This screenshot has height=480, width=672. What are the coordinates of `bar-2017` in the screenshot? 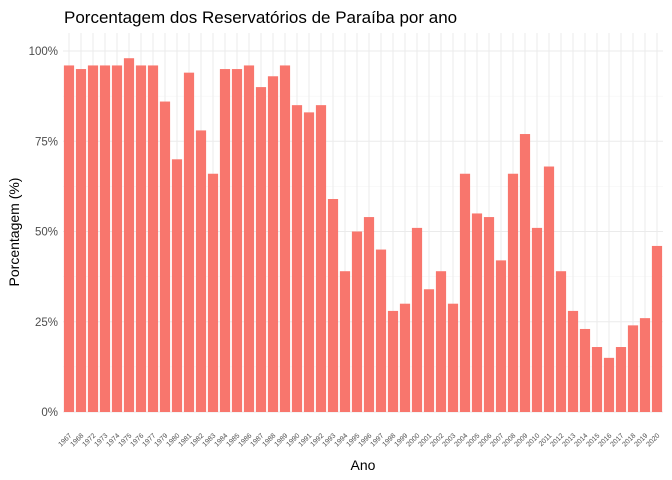 It's located at (621, 379).